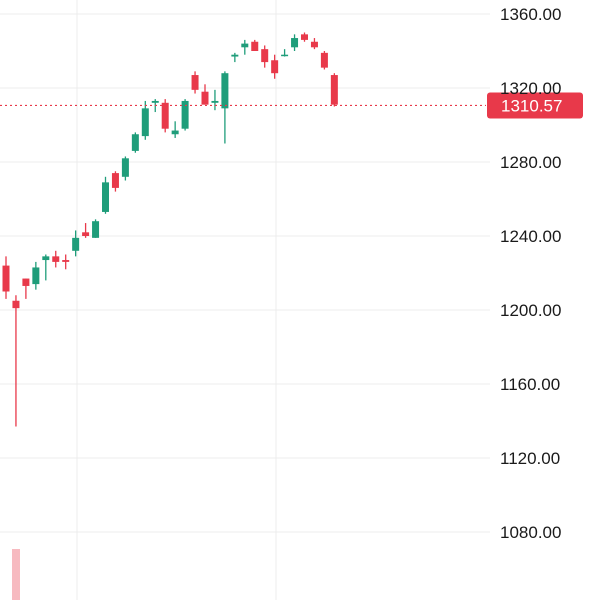 This screenshot has width=600, height=600. I want to click on y-tick-label: 1360.00, so click(530, 14).